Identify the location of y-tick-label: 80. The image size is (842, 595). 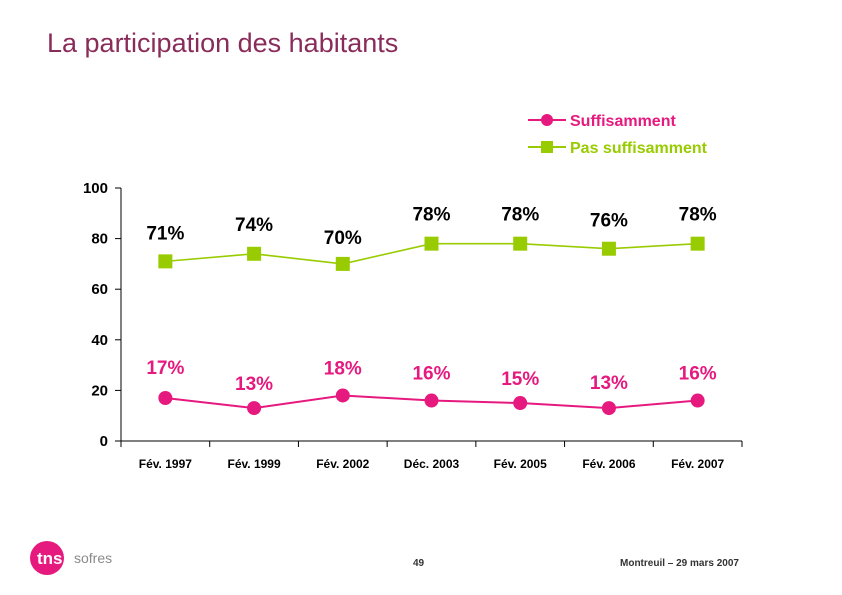
(99, 239).